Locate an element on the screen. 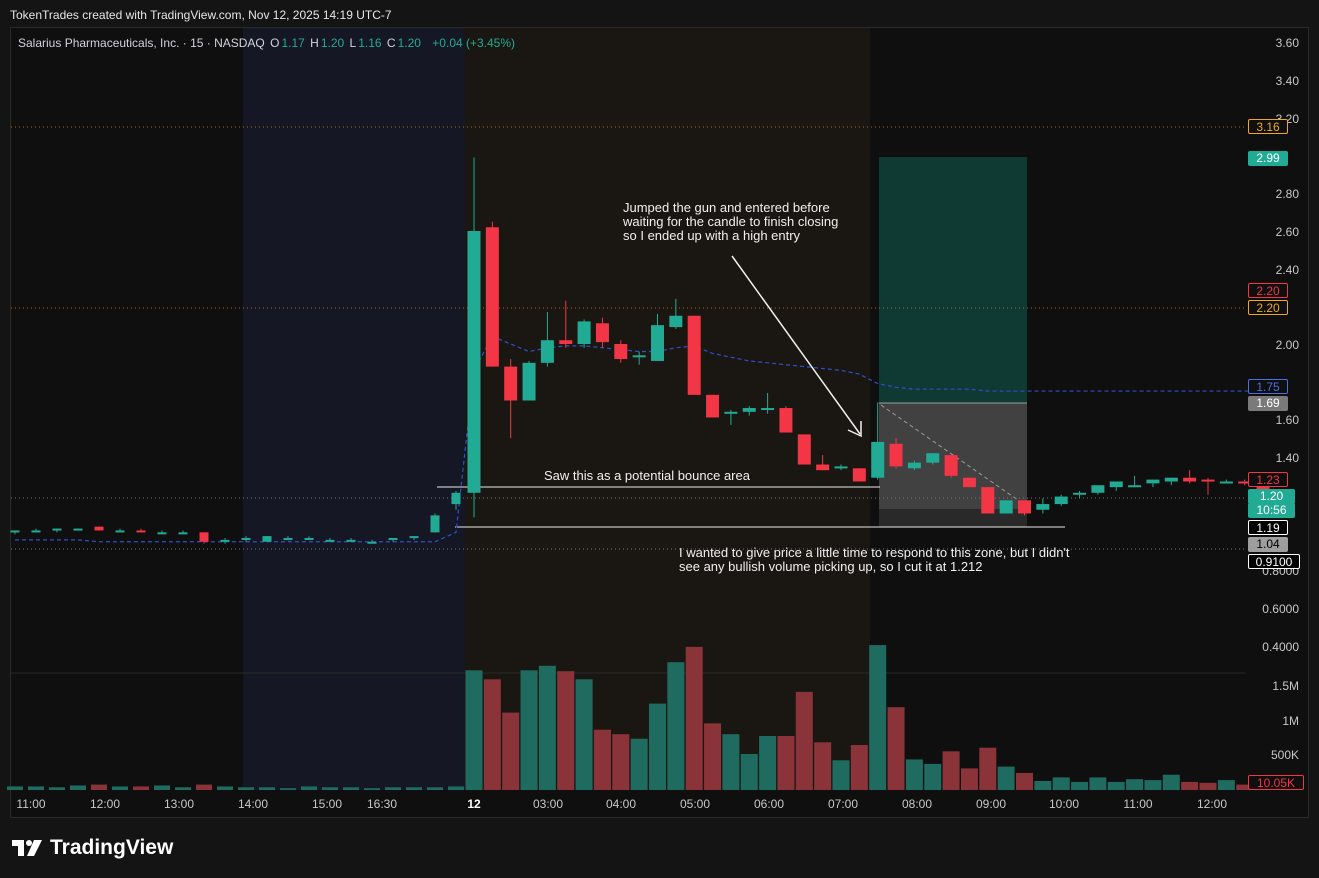  target-zone is located at coordinates (953, 280).